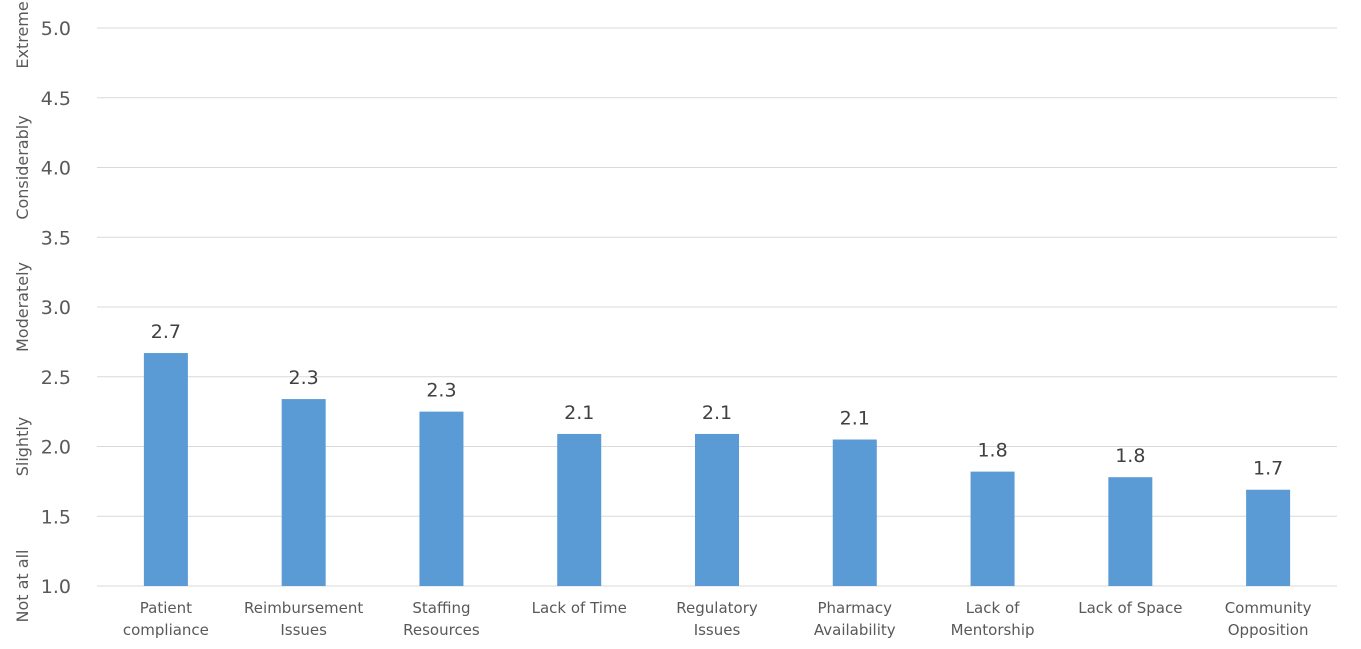 The width and height of the screenshot is (1361, 649). What do you see at coordinates (56, 587) in the screenshot?
I see `y-tick-label: 1.0` at bounding box center [56, 587].